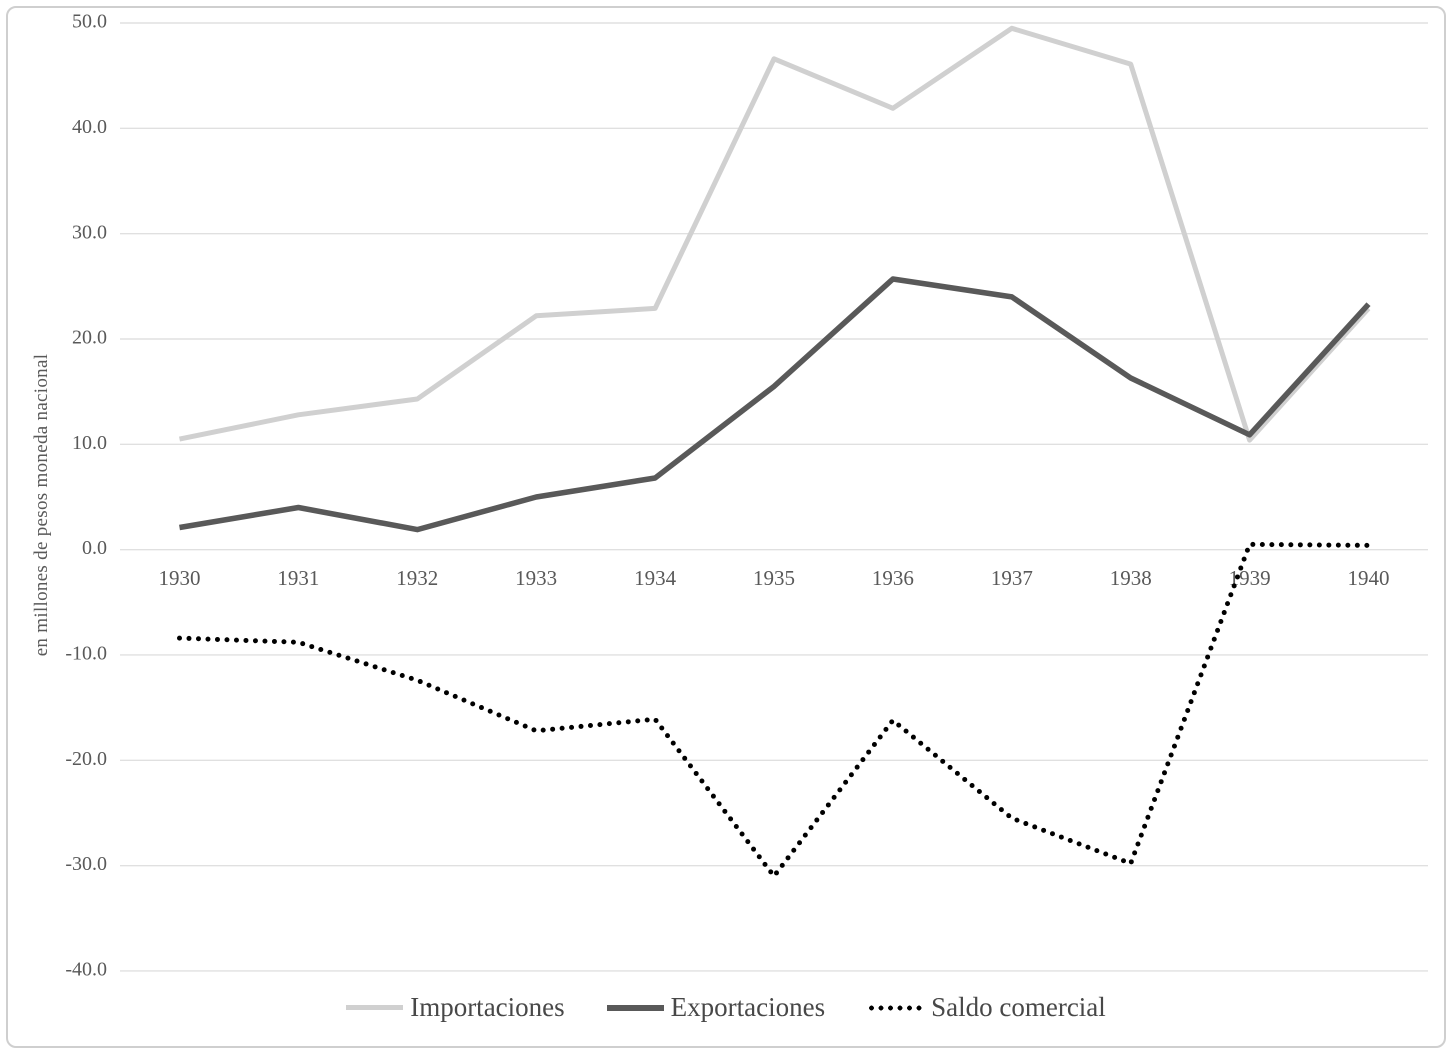 The image size is (1452, 1054). Describe the element at coordinates (536, 578) in the screenshot. I see `x-tick-label: 1933` at that location.